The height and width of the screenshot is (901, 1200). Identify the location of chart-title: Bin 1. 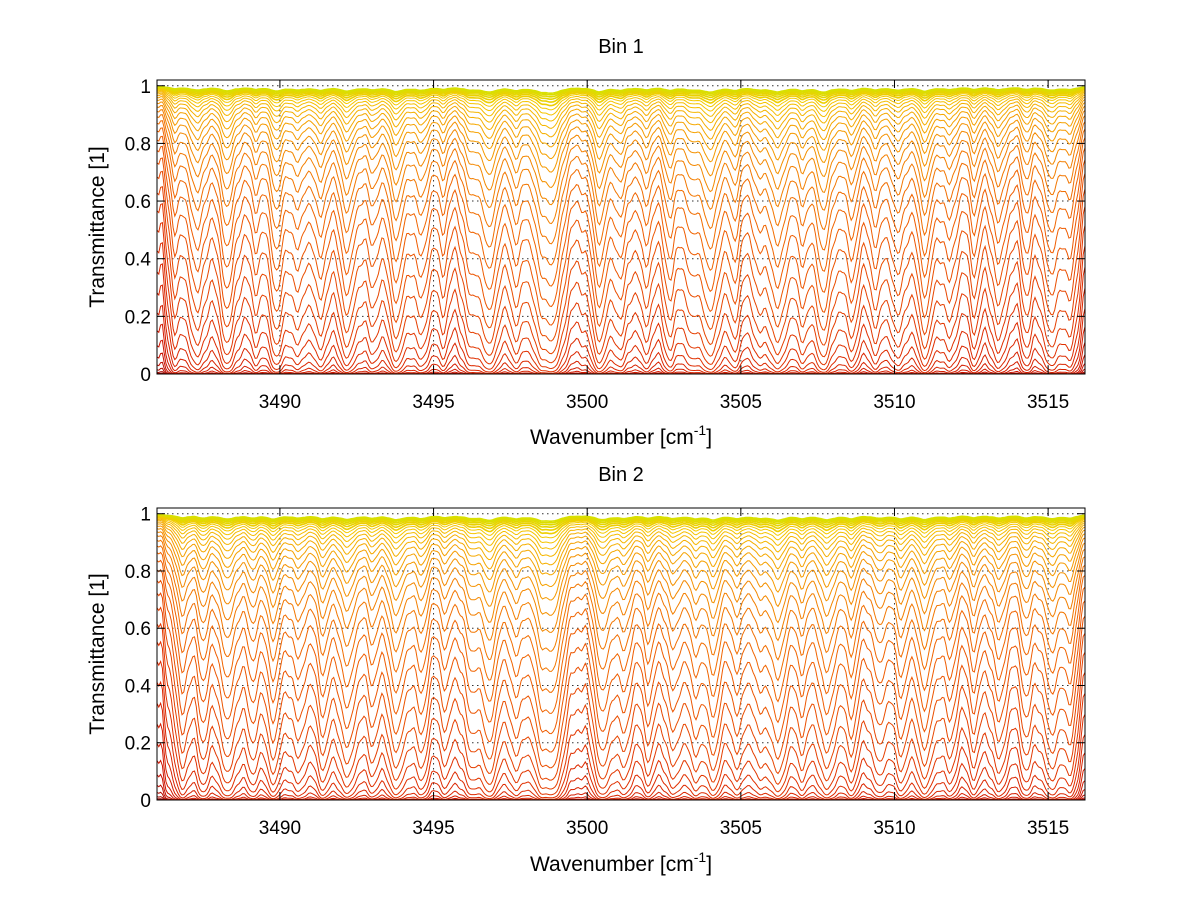
(621, 47).